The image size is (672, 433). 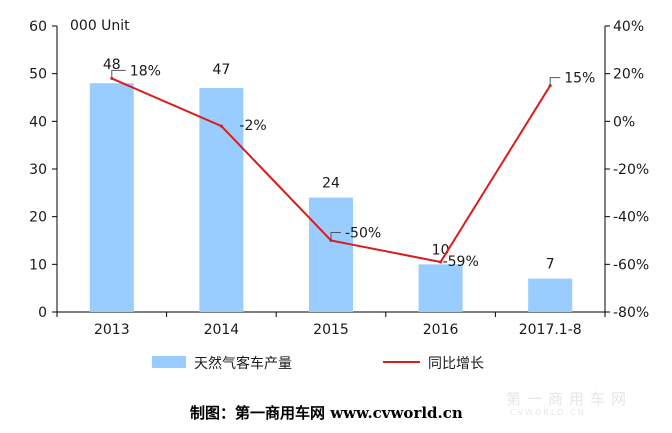 I want to click on right-tick-label: -20%, so click(x=631, y=170).